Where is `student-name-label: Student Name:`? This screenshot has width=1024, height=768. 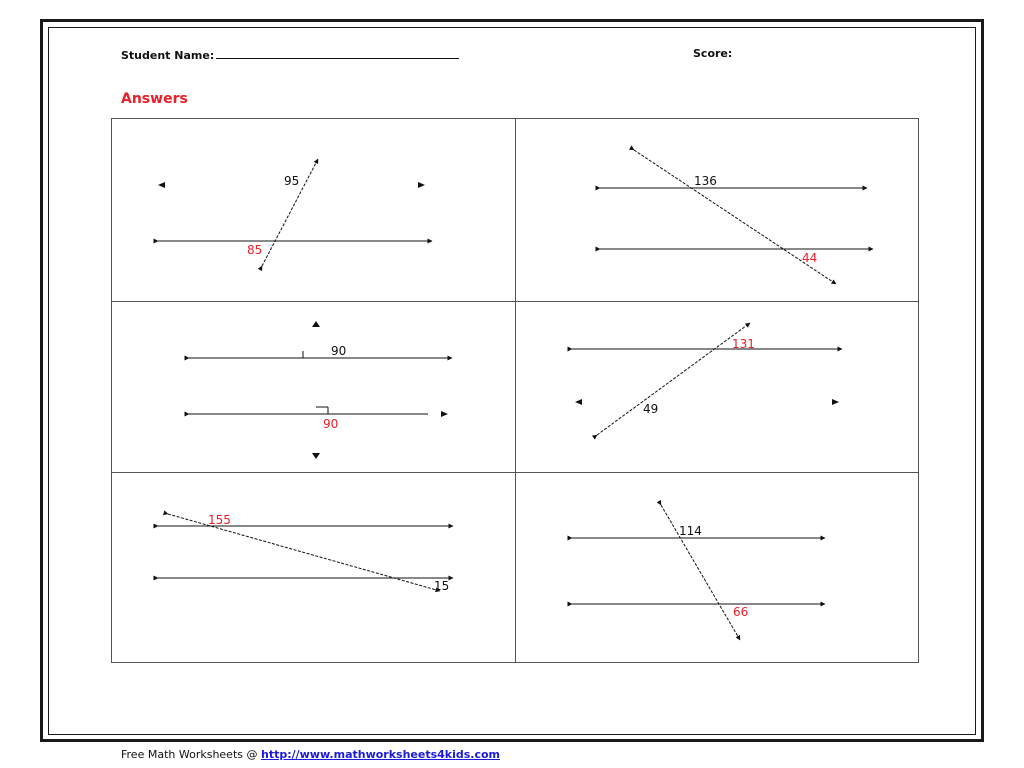
student-name-label: Student Name: is located at coordinates (168, 55).